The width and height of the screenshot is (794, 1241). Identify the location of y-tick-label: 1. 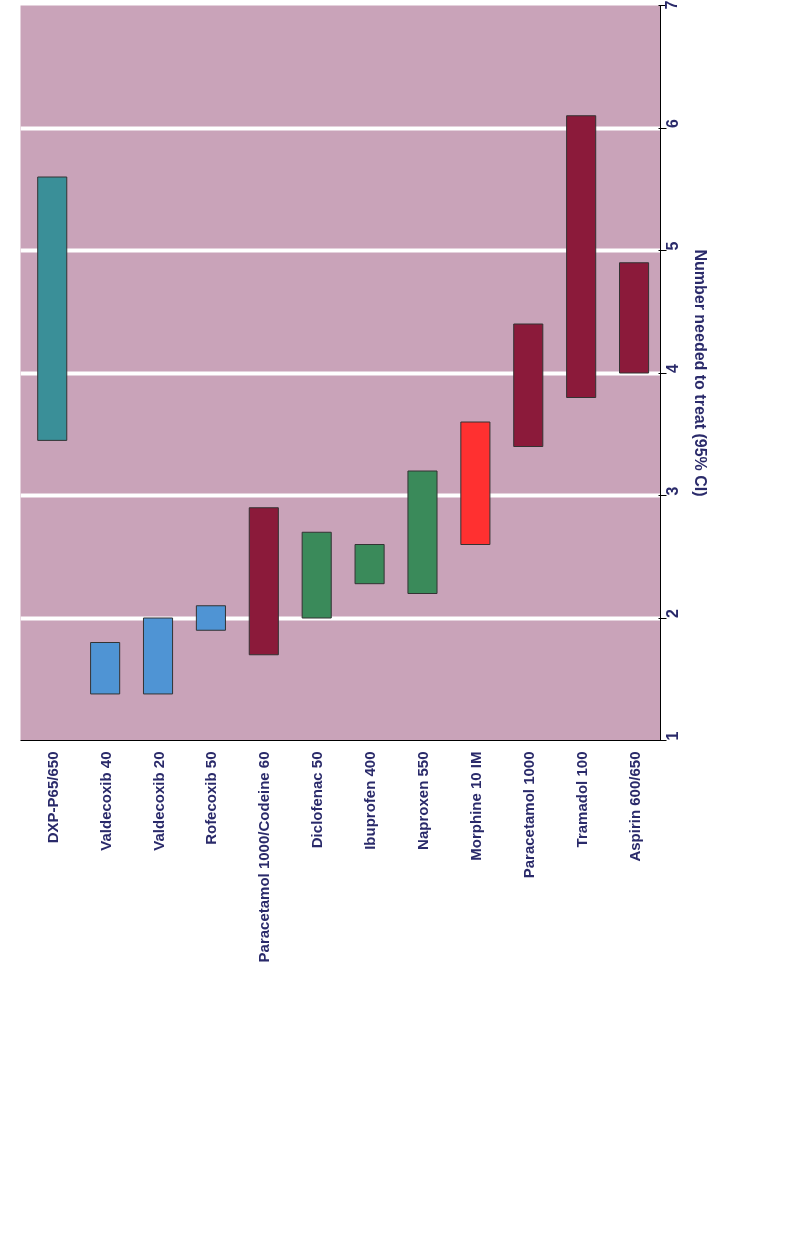
(672, 736).